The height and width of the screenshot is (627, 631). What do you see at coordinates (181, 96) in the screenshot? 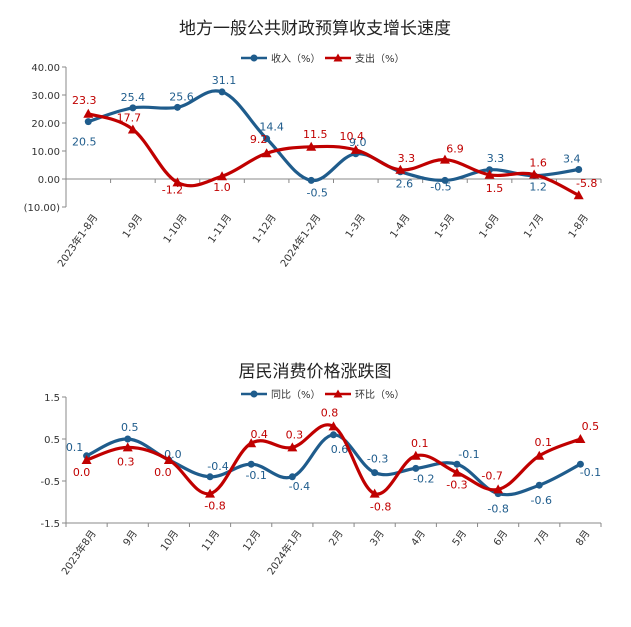
I see `data-label: 25.6` at bounding box center [181, 96].